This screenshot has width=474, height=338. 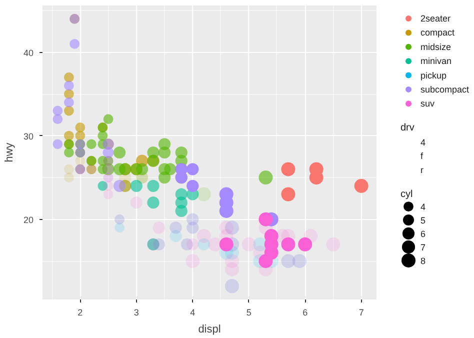 What do you see at coordinates (423, 143) in the screenshot?
I see `text: 4` at bounding box center [423, 143].